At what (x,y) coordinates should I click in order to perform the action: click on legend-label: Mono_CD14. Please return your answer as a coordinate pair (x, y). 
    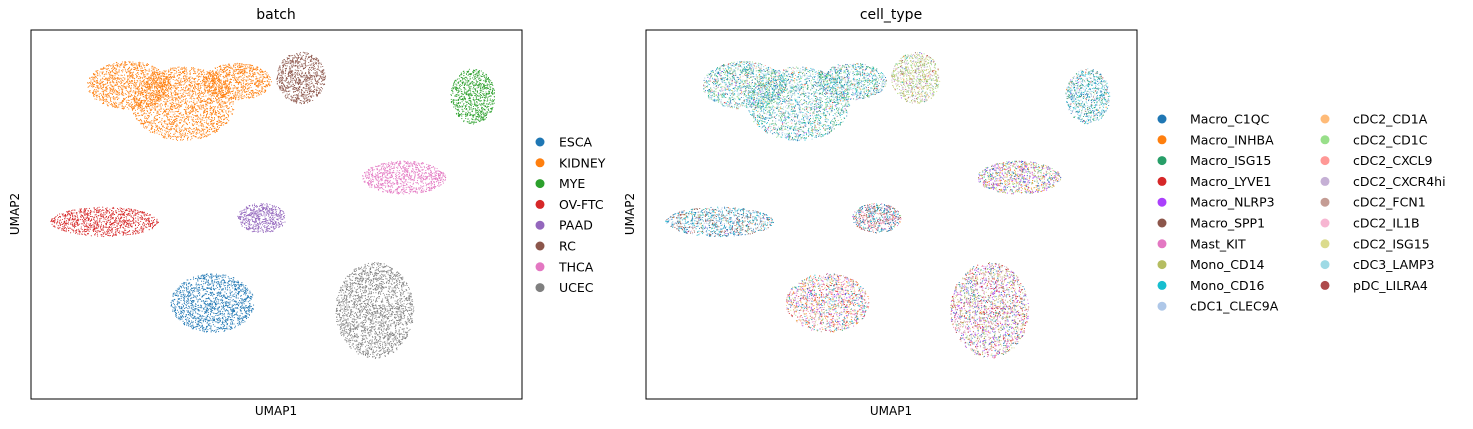
    Looking at the image, I should click on (1227, 264).